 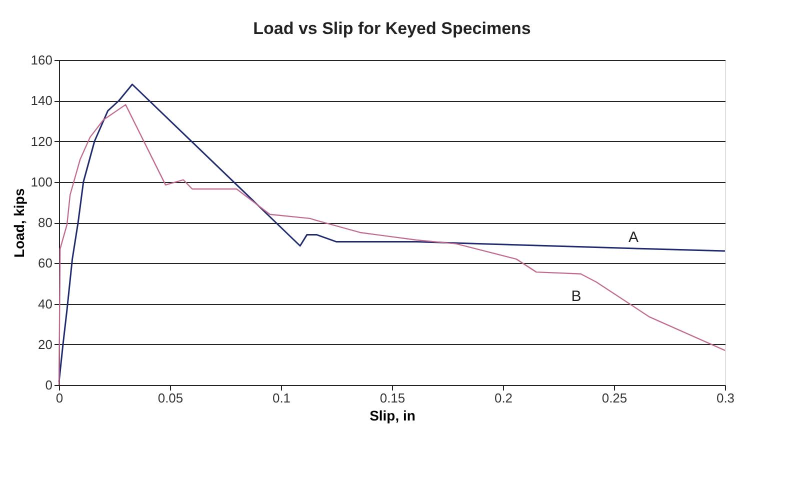 What do you see at coordinates (18, 223) in the screenshot?
I see `y-axis-title: Load, kips` at bounding box center [18, 223].